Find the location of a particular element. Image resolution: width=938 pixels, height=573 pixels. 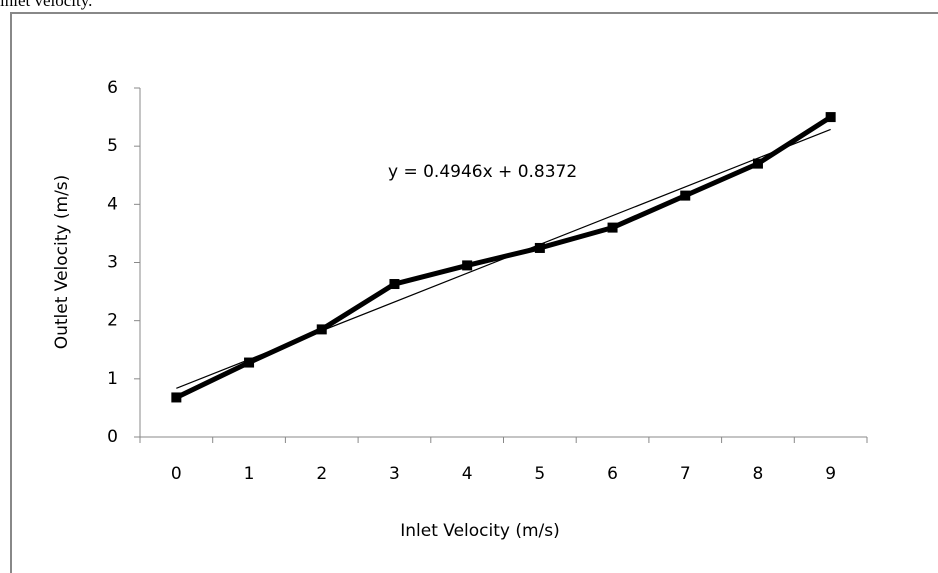

x-tick-label: 4 is located at coordinates (467, 474).